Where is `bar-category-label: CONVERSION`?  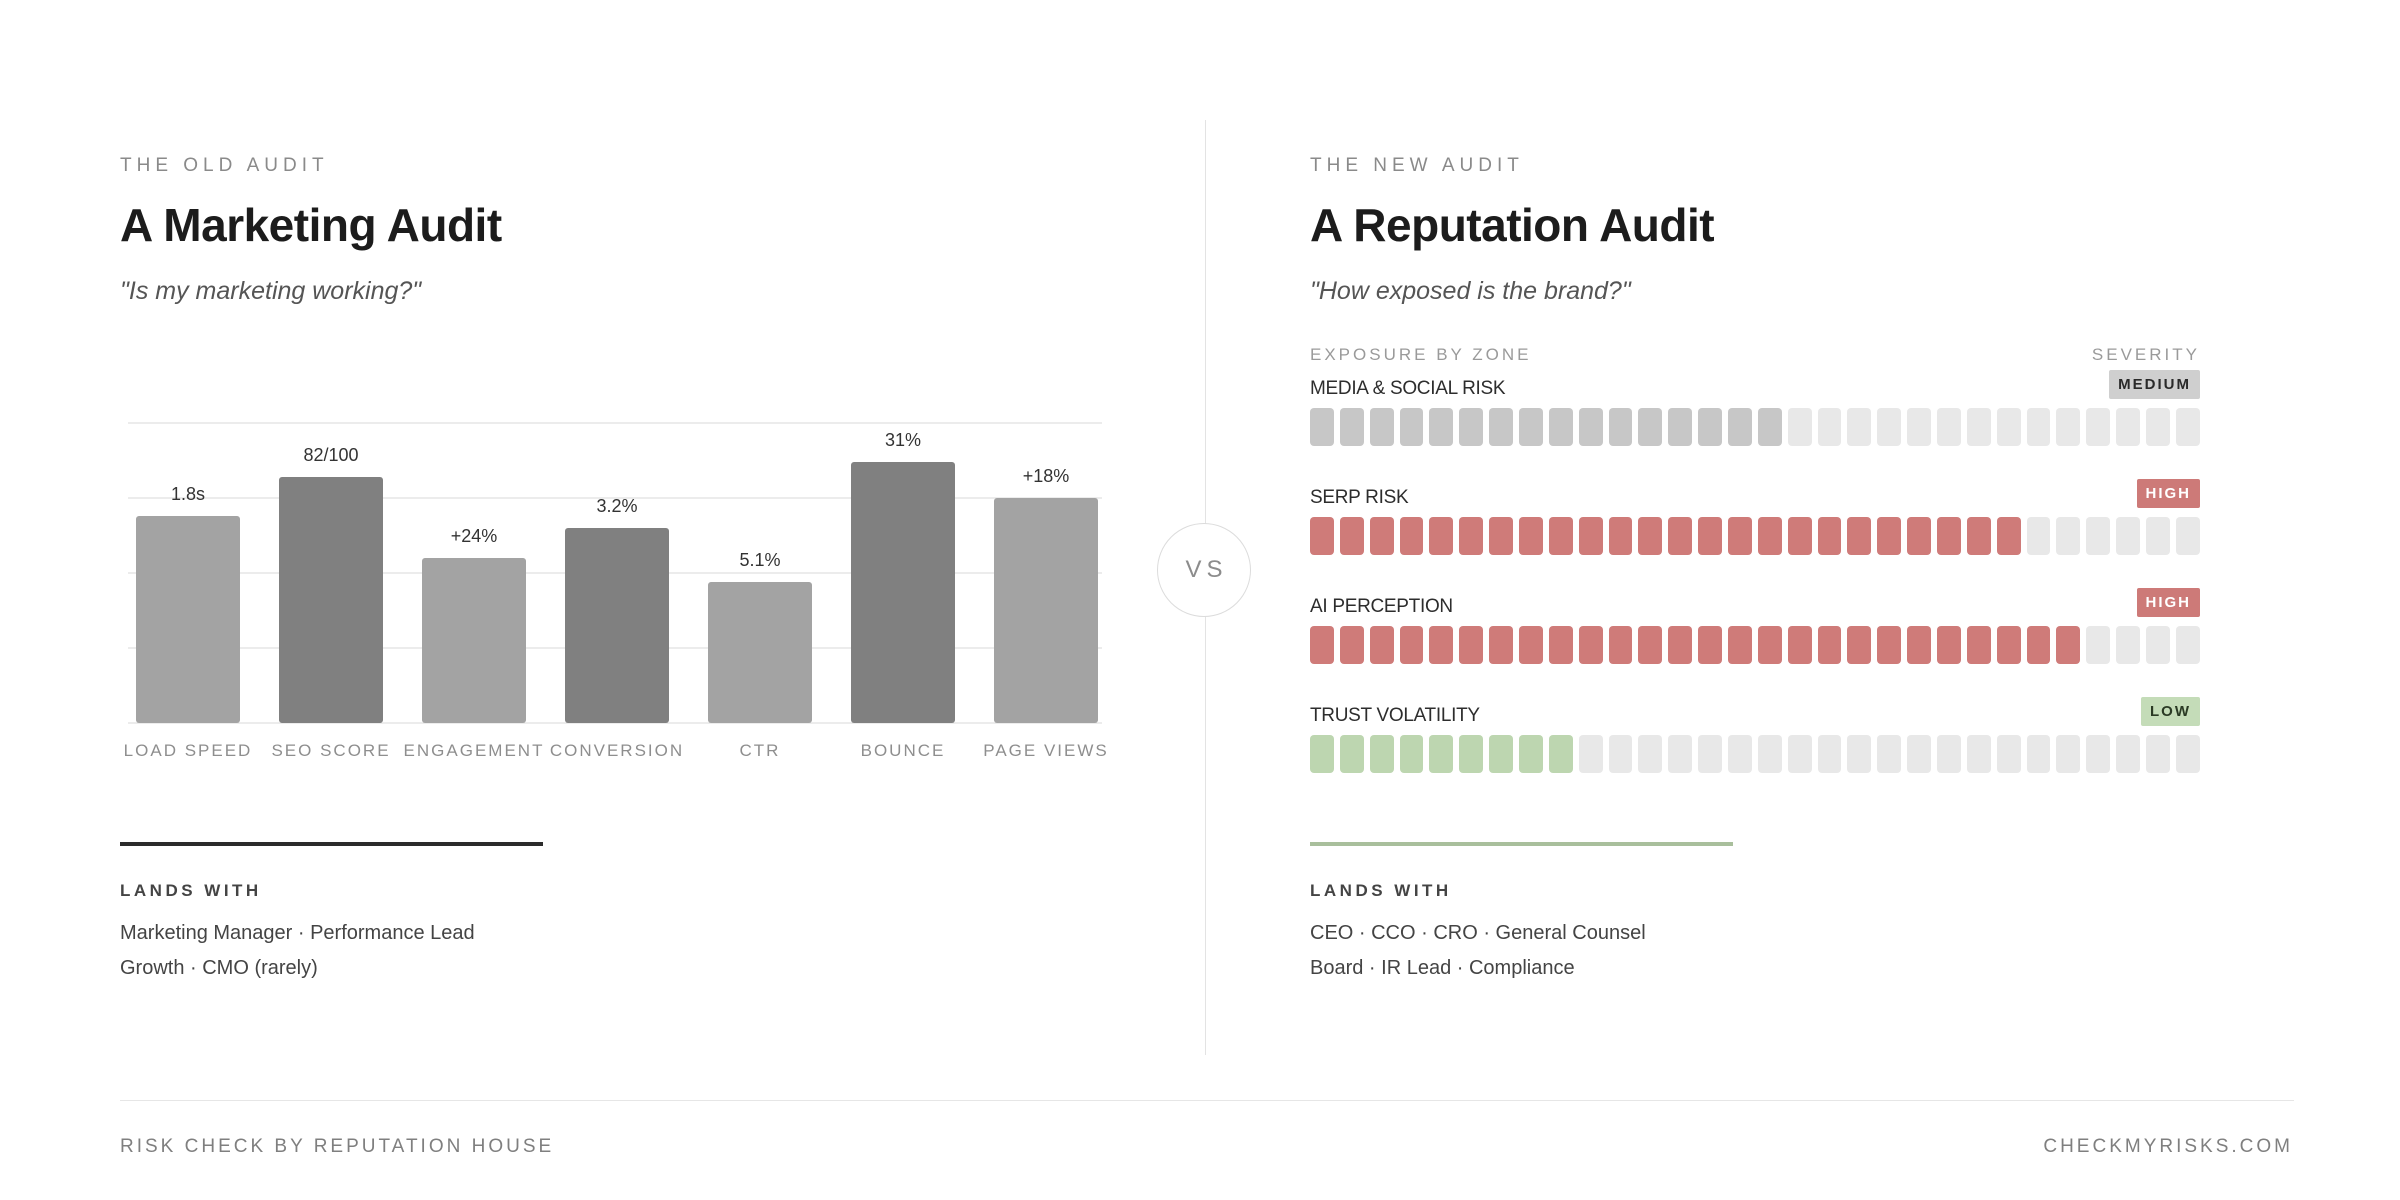
bar-category-label: CONVERSION is located at coordinates (617, 750).